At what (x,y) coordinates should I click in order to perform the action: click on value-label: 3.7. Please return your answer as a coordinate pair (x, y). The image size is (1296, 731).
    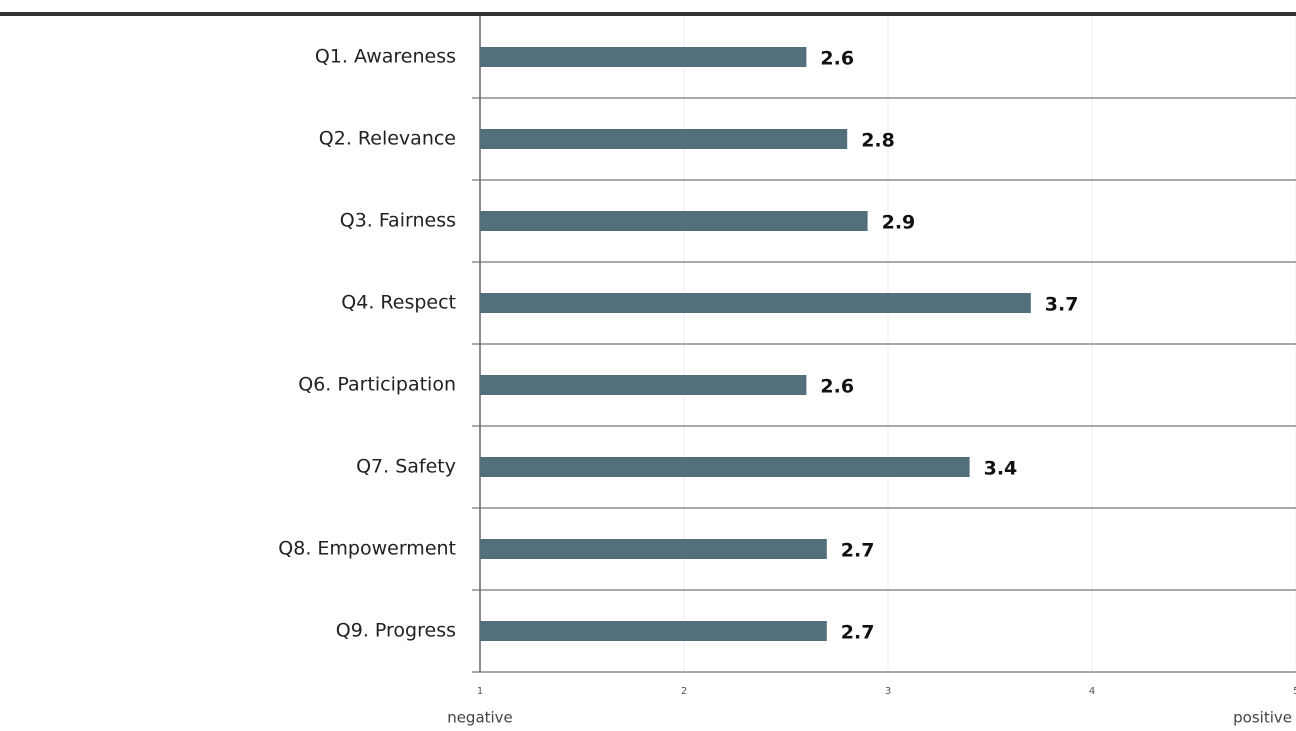
    Looking at the image, I should click on (1062, 305).